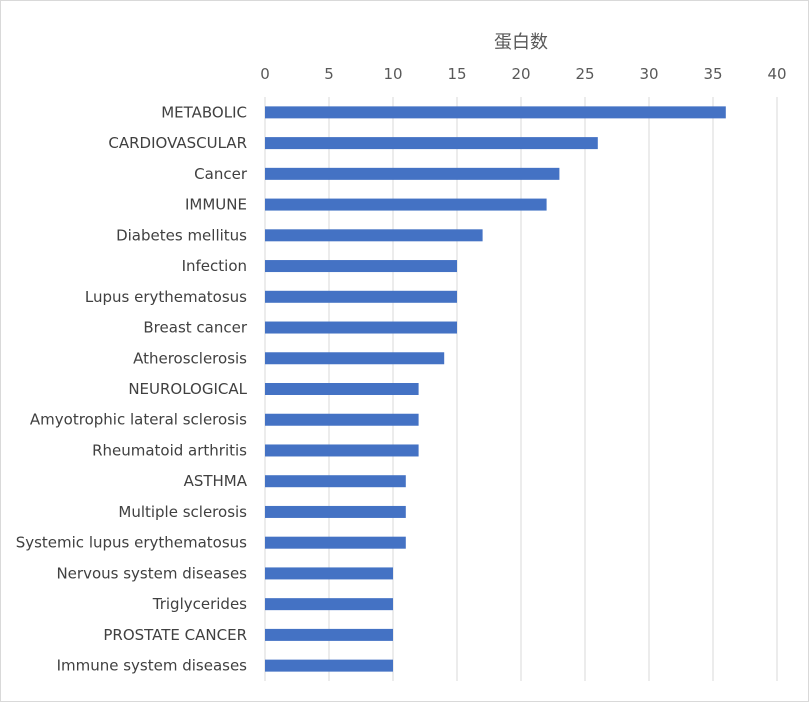  I want to click on x-tick-label: 10, so click(392, 74).